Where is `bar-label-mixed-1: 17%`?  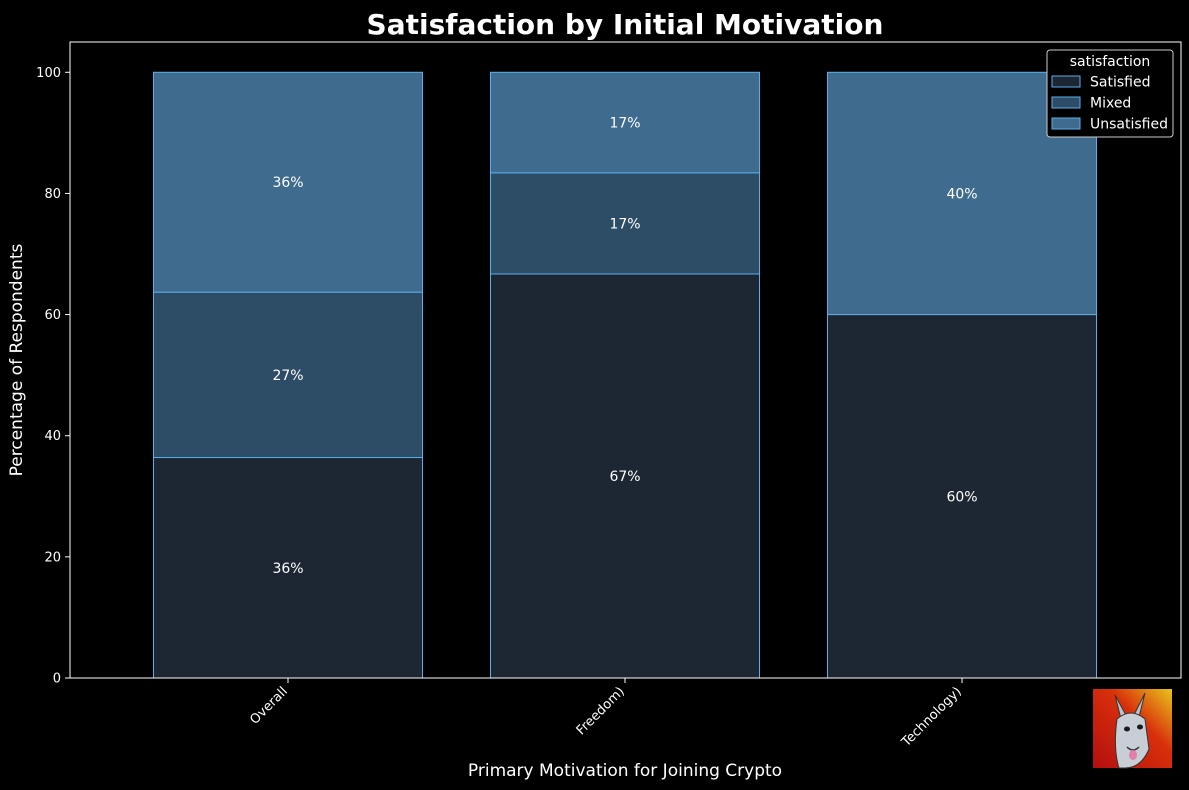 bar-label-mixed-1: 17% is located at coordinates (624, 224).